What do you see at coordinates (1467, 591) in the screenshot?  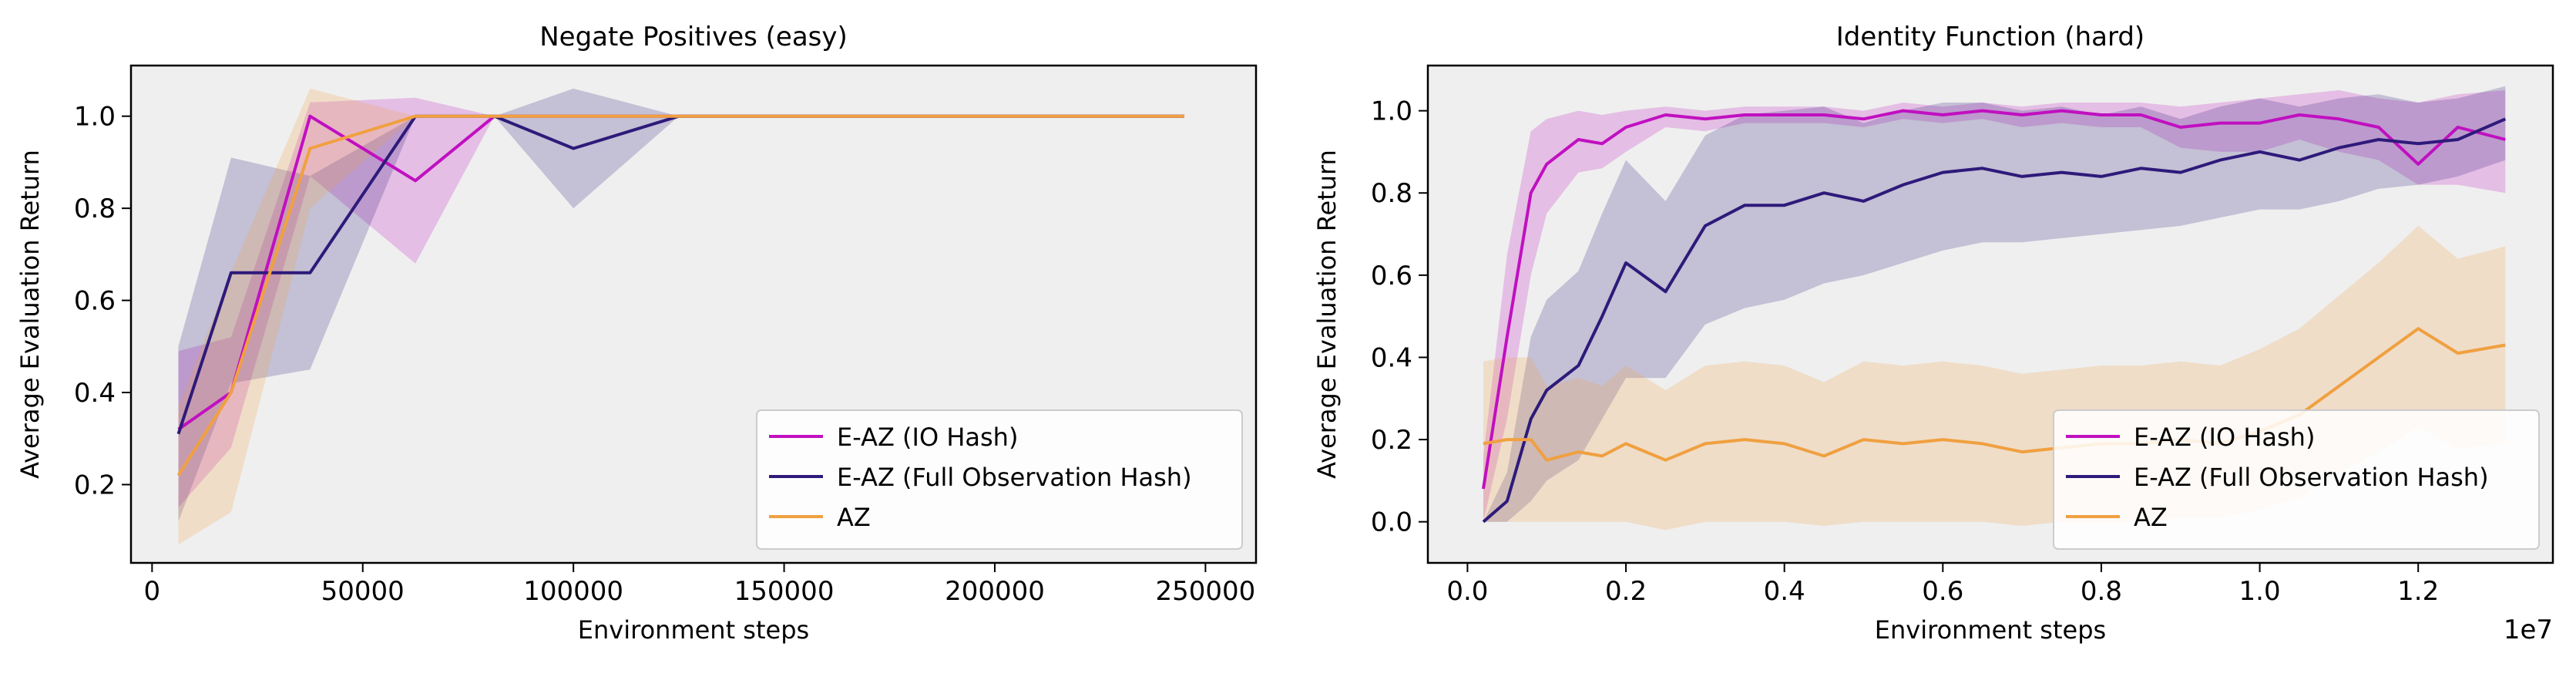 I see `x-tick-label: 0.0` at bounding box center [1467, 591].